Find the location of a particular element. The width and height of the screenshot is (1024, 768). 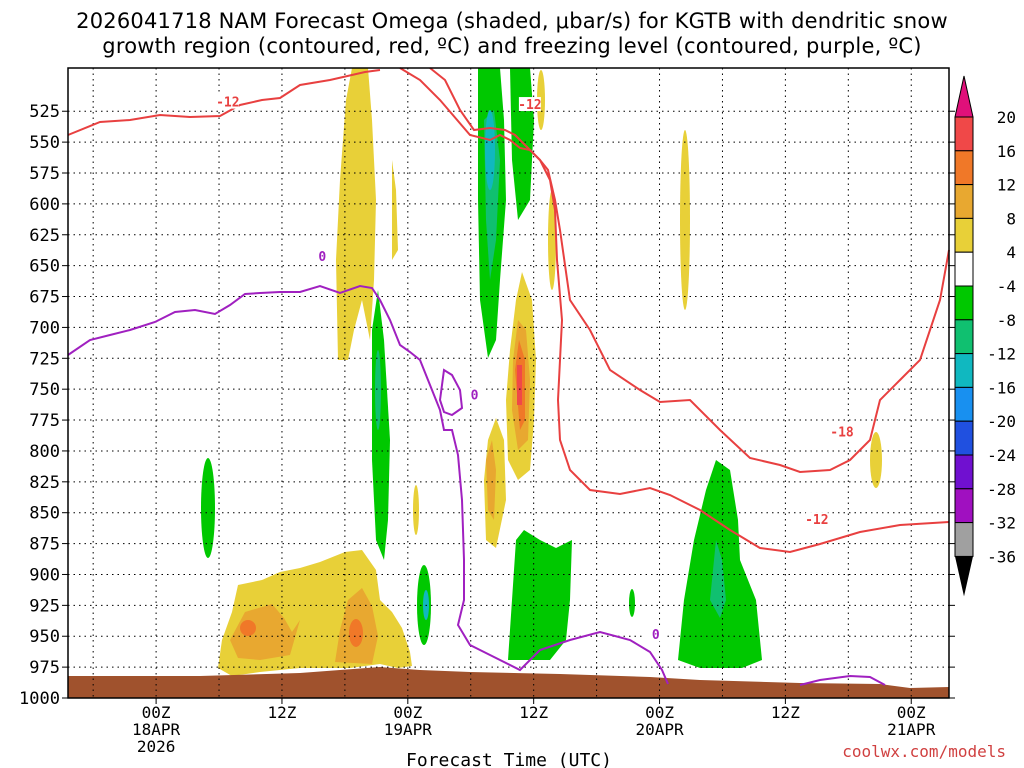

y-tick-label-925: 925 is located at coordinates (44, 606).